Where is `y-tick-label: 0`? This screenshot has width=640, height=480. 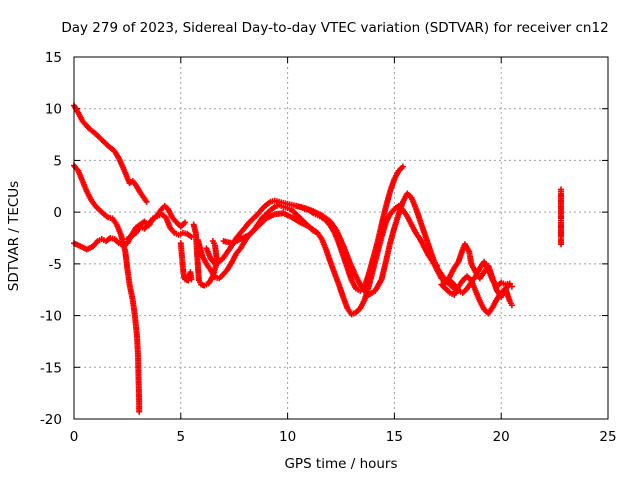
y-tick-label: 0 is located at coordinates (57, 213).